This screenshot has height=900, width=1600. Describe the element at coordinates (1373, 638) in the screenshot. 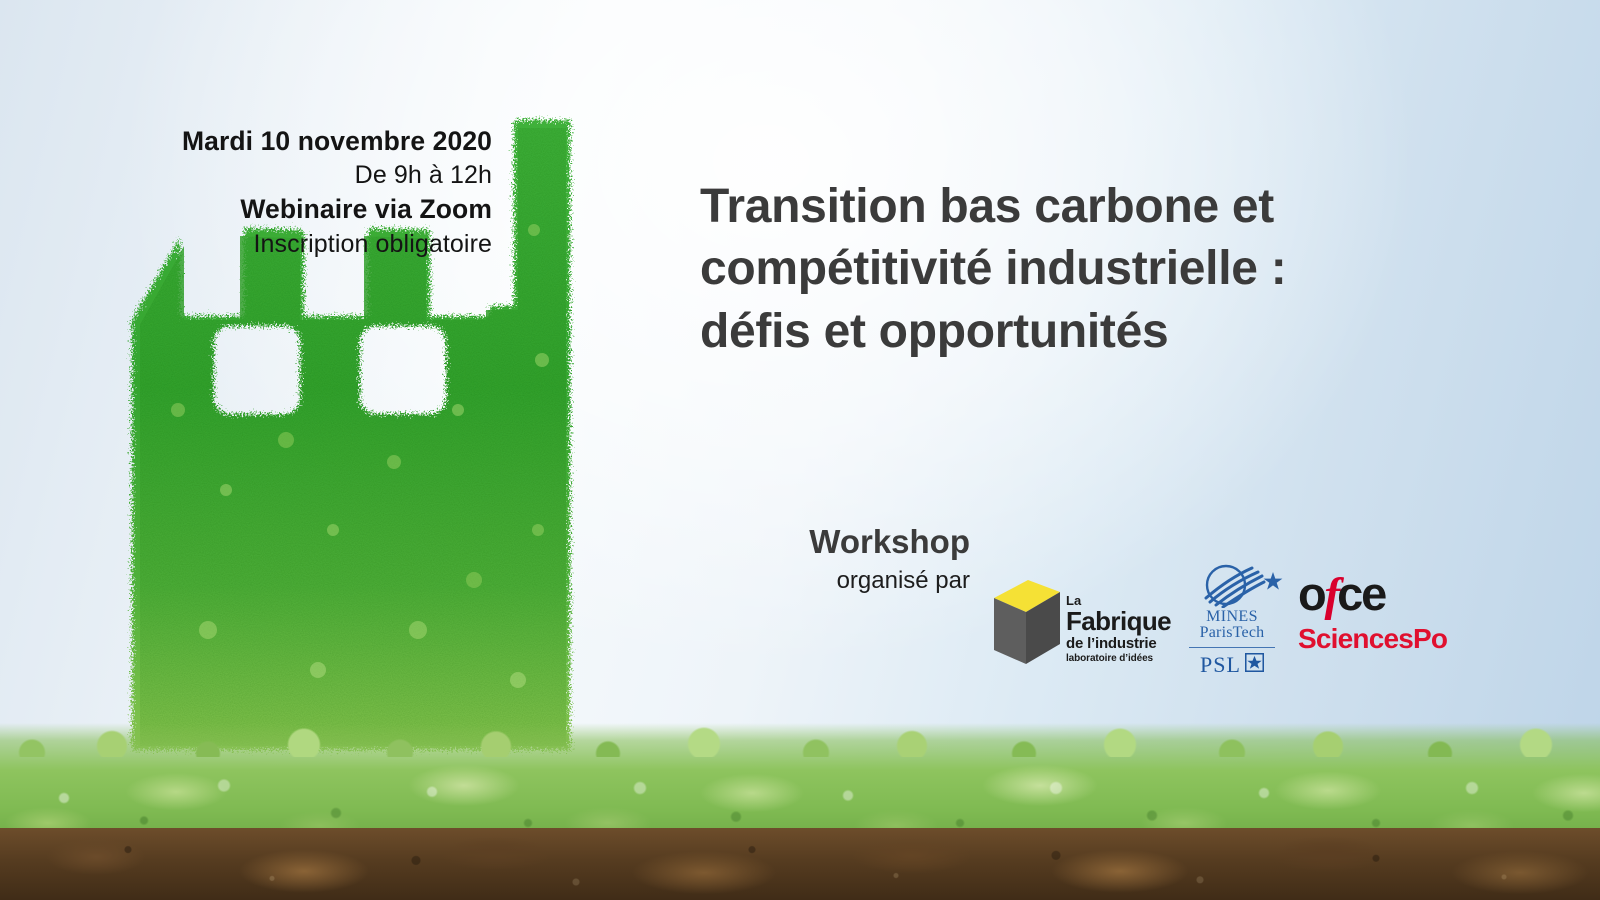

I see `sciencespo-wordmark: SciencesPo` at that location.